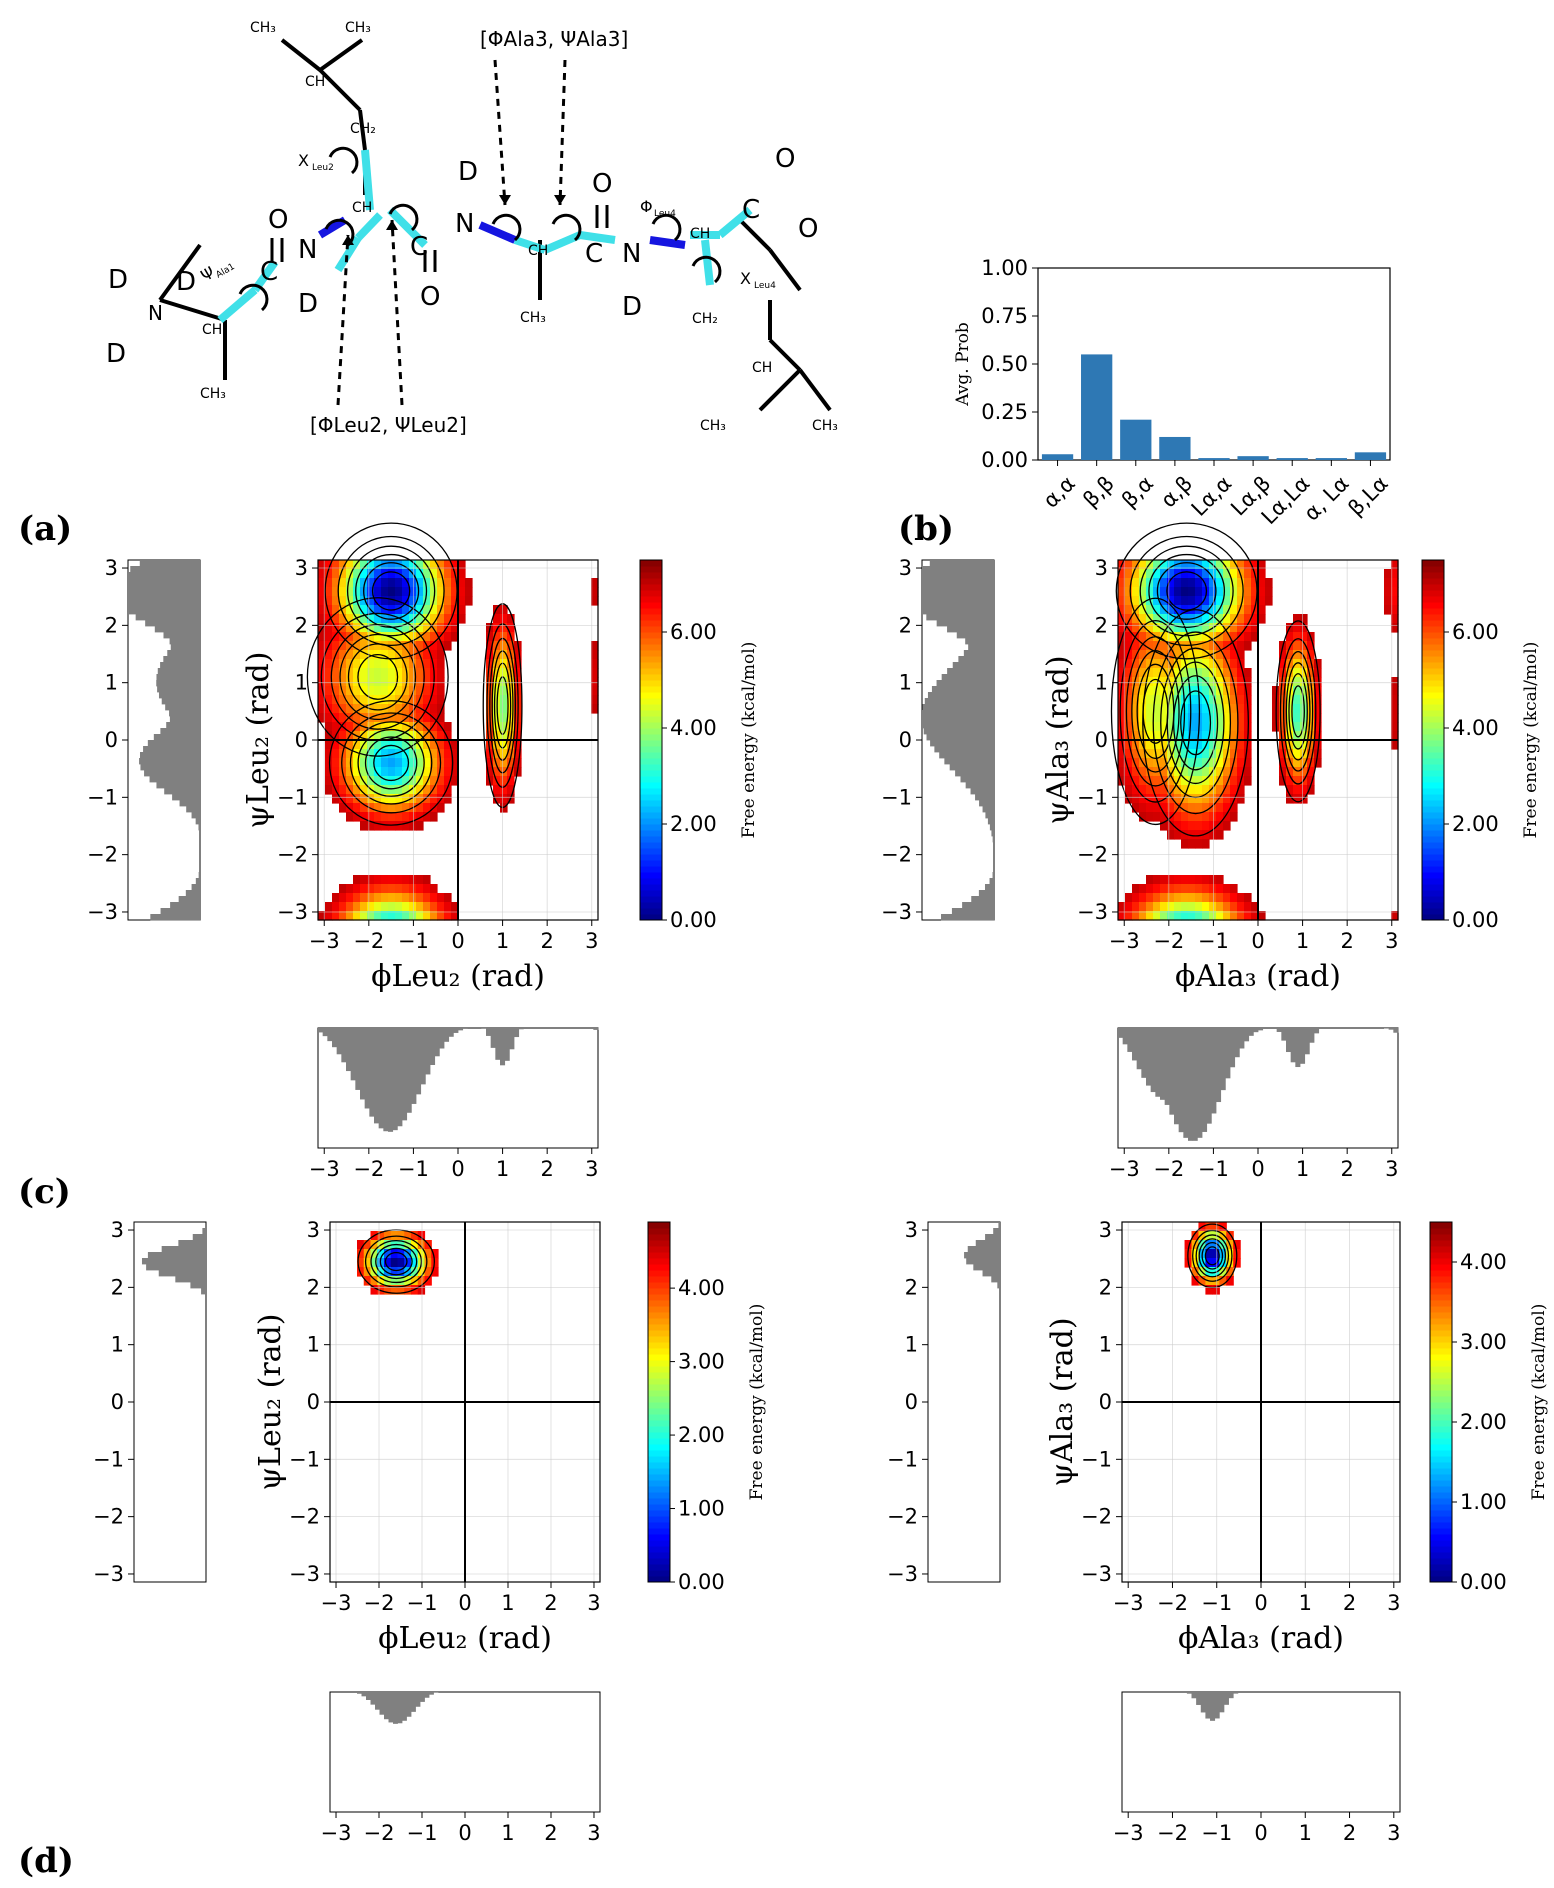 The height and width of the screenshot is (1888, 1554). Describe the element at coordinates (304, 1459) in the screenshot. I see `ytick-label-2: −1` at that location.